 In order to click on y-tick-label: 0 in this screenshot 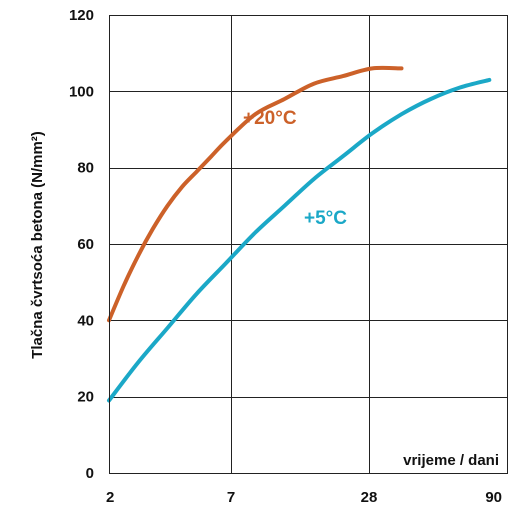, I will do `click(90, 473)`.